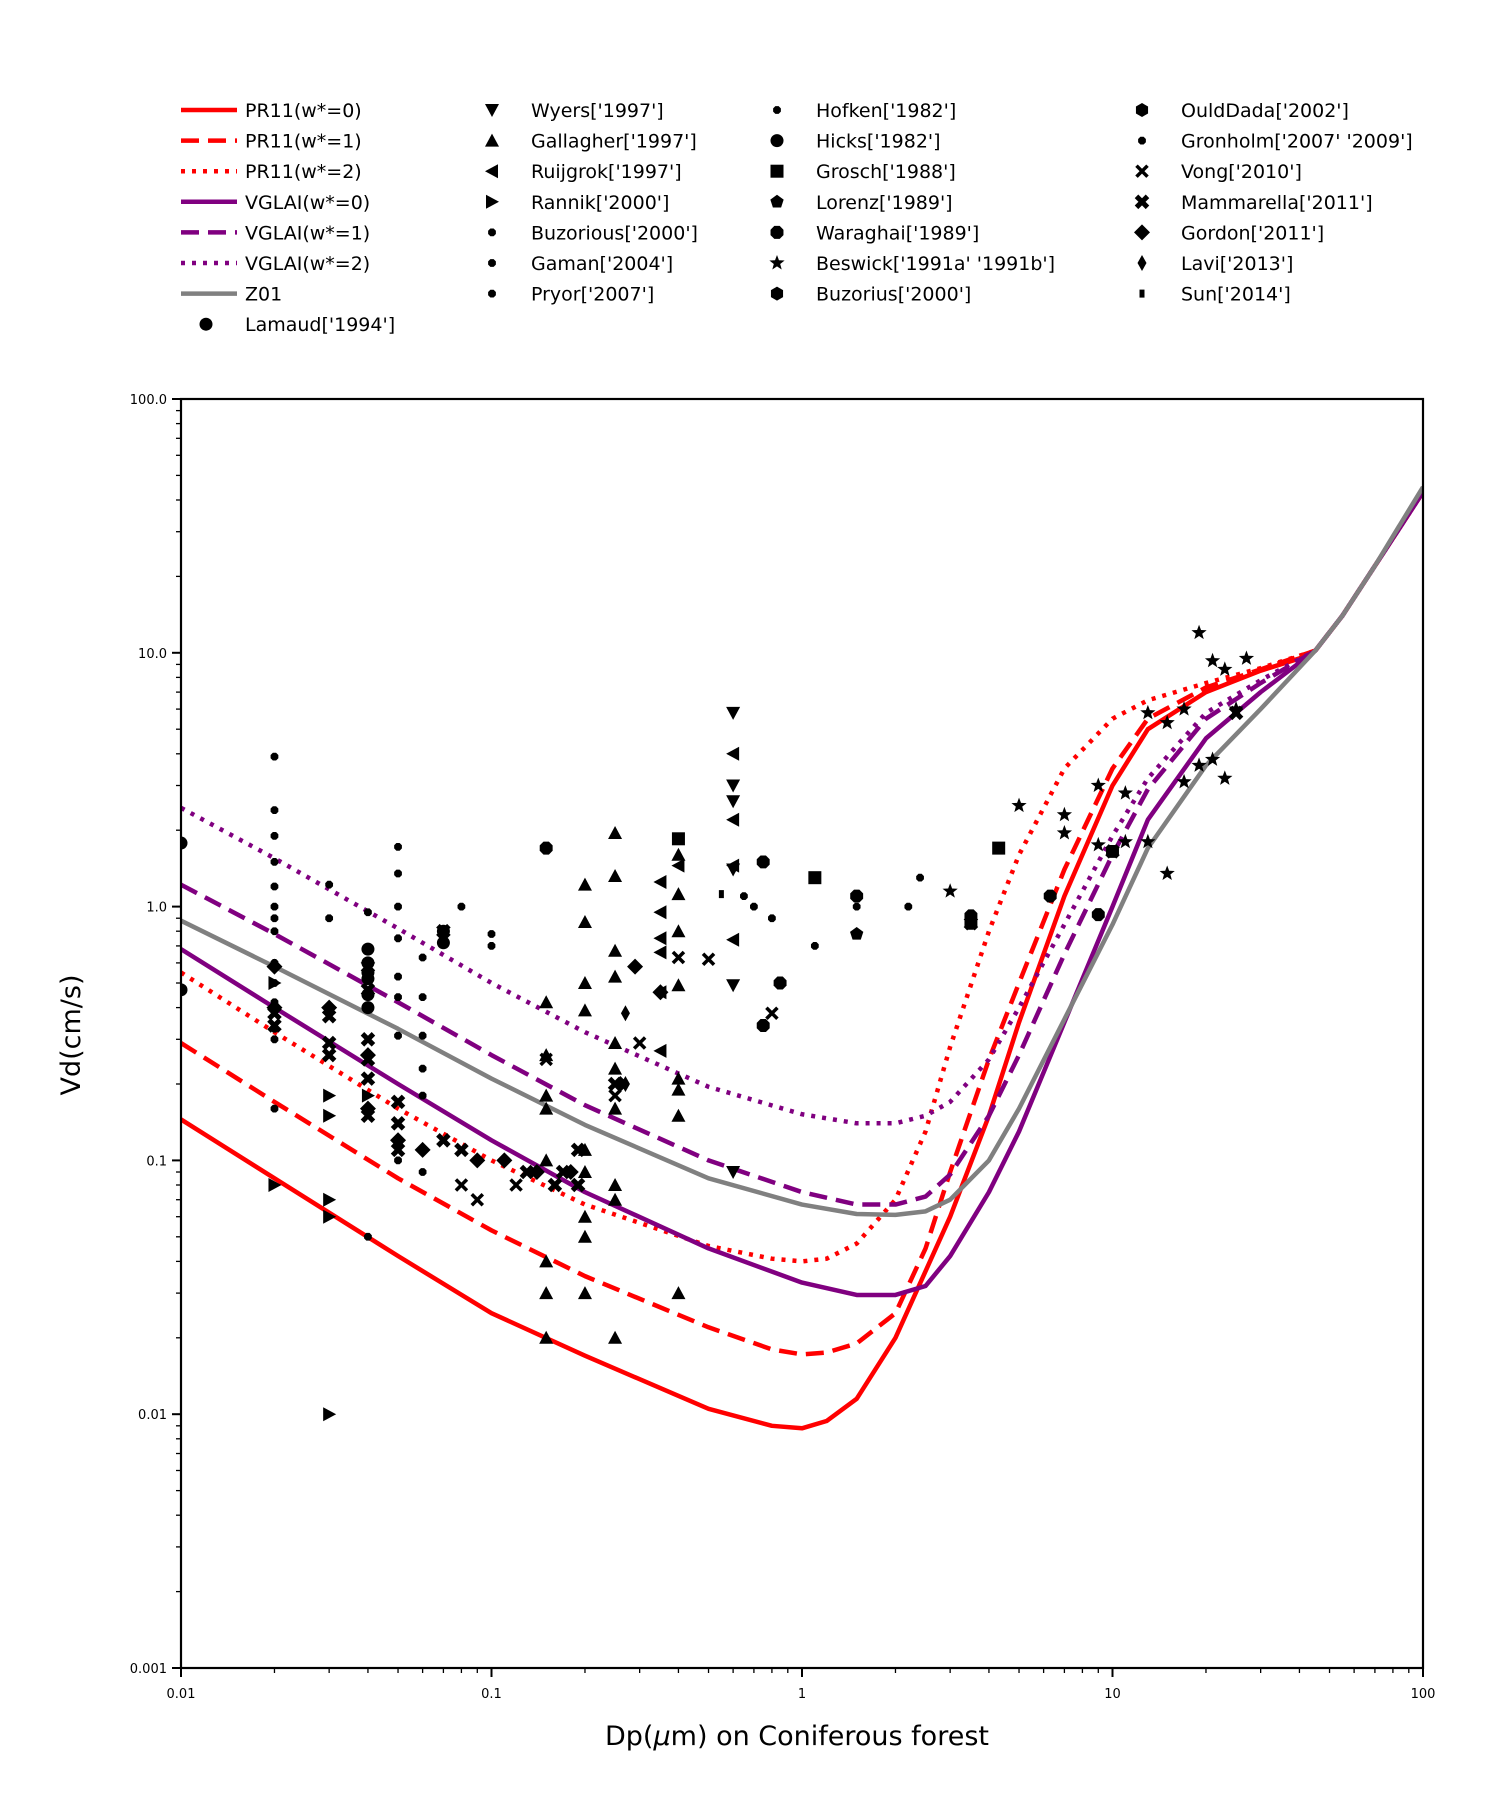 The width and height of the screenshot is (1500, 1800). Describe the element at coordinates (148, 400) in the screenshot. I see `y-tick-label-5: 100.0` at that location.